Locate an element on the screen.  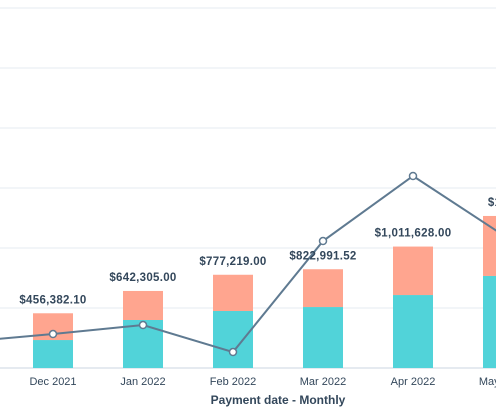
total-label: $642,305.00 is located at coordinates (142, 278).